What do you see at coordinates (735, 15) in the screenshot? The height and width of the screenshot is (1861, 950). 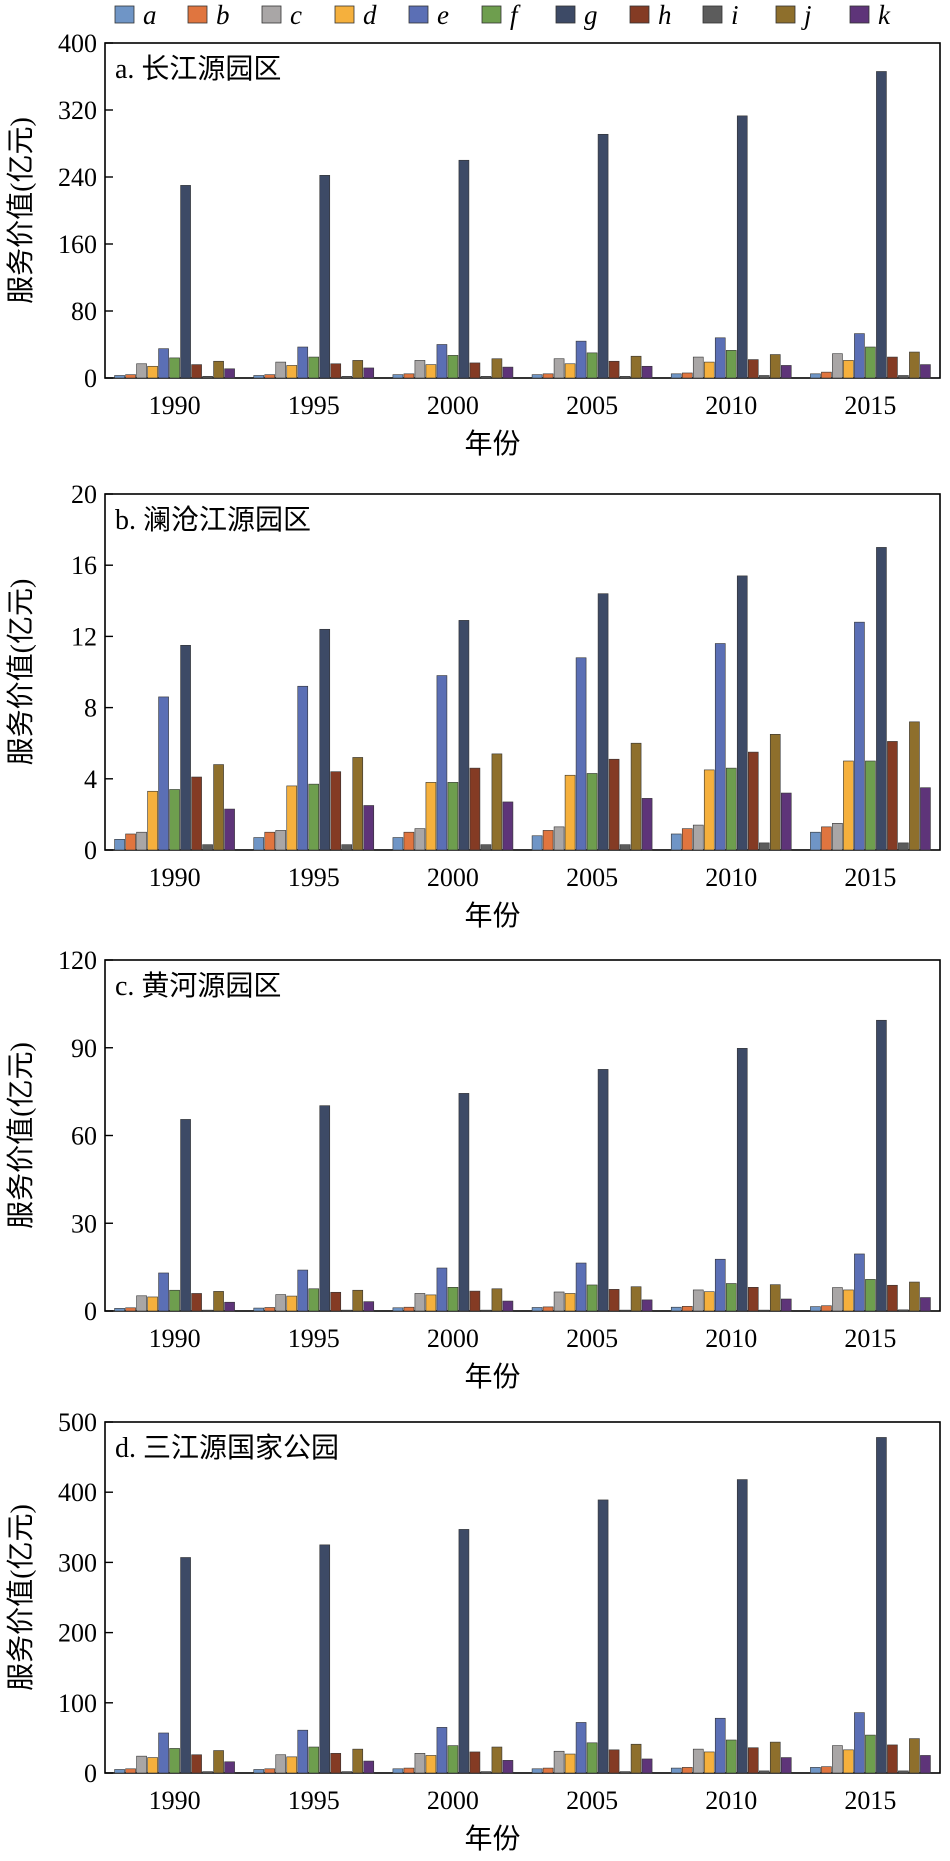 I see `legend-label-i: i` at bounding box center [735, 15].